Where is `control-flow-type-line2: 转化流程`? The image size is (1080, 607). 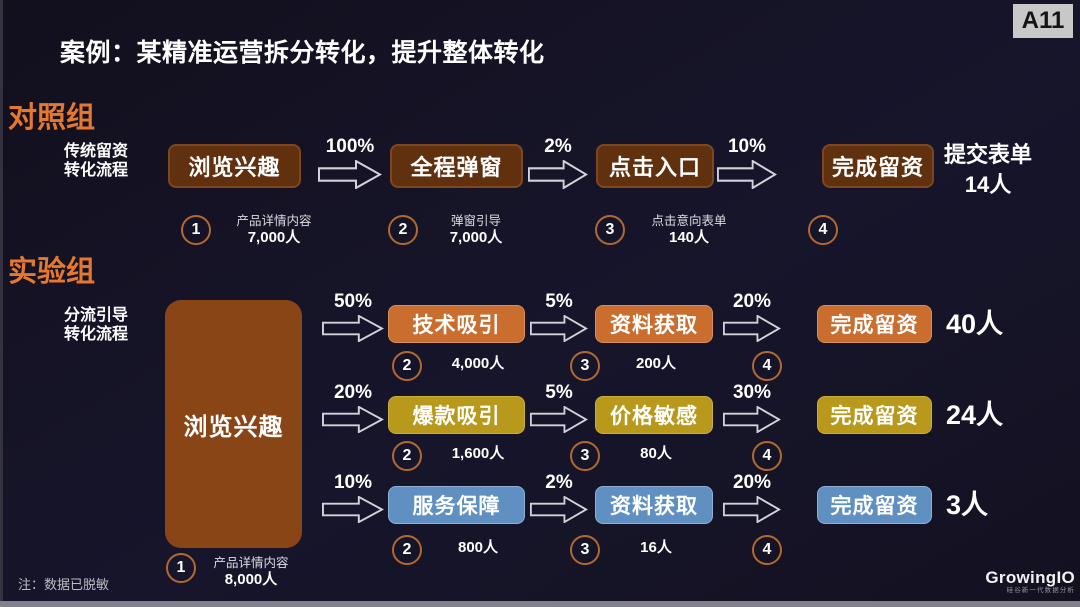 control-flow-type-line2: 转化流程 is located at coordinates (96, 170).